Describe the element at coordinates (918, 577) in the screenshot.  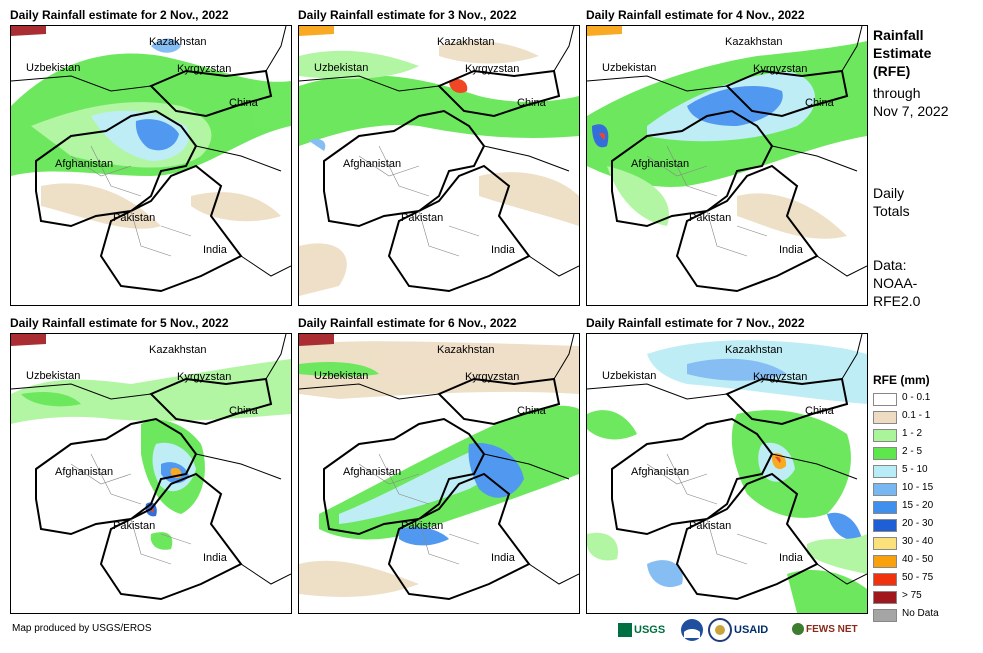
I see `legend-label: 50 - 75` at that location.